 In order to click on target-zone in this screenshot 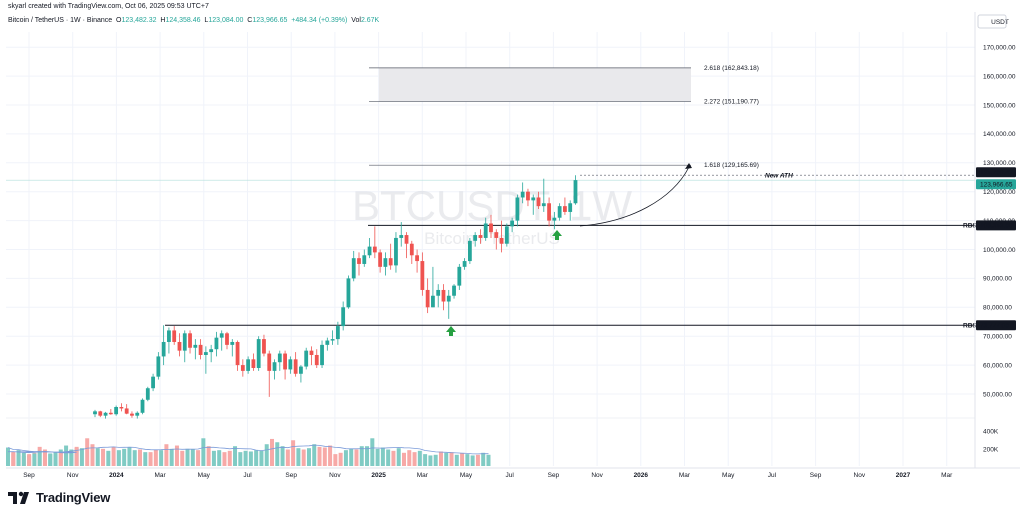, I will do `click(535, 84)`.